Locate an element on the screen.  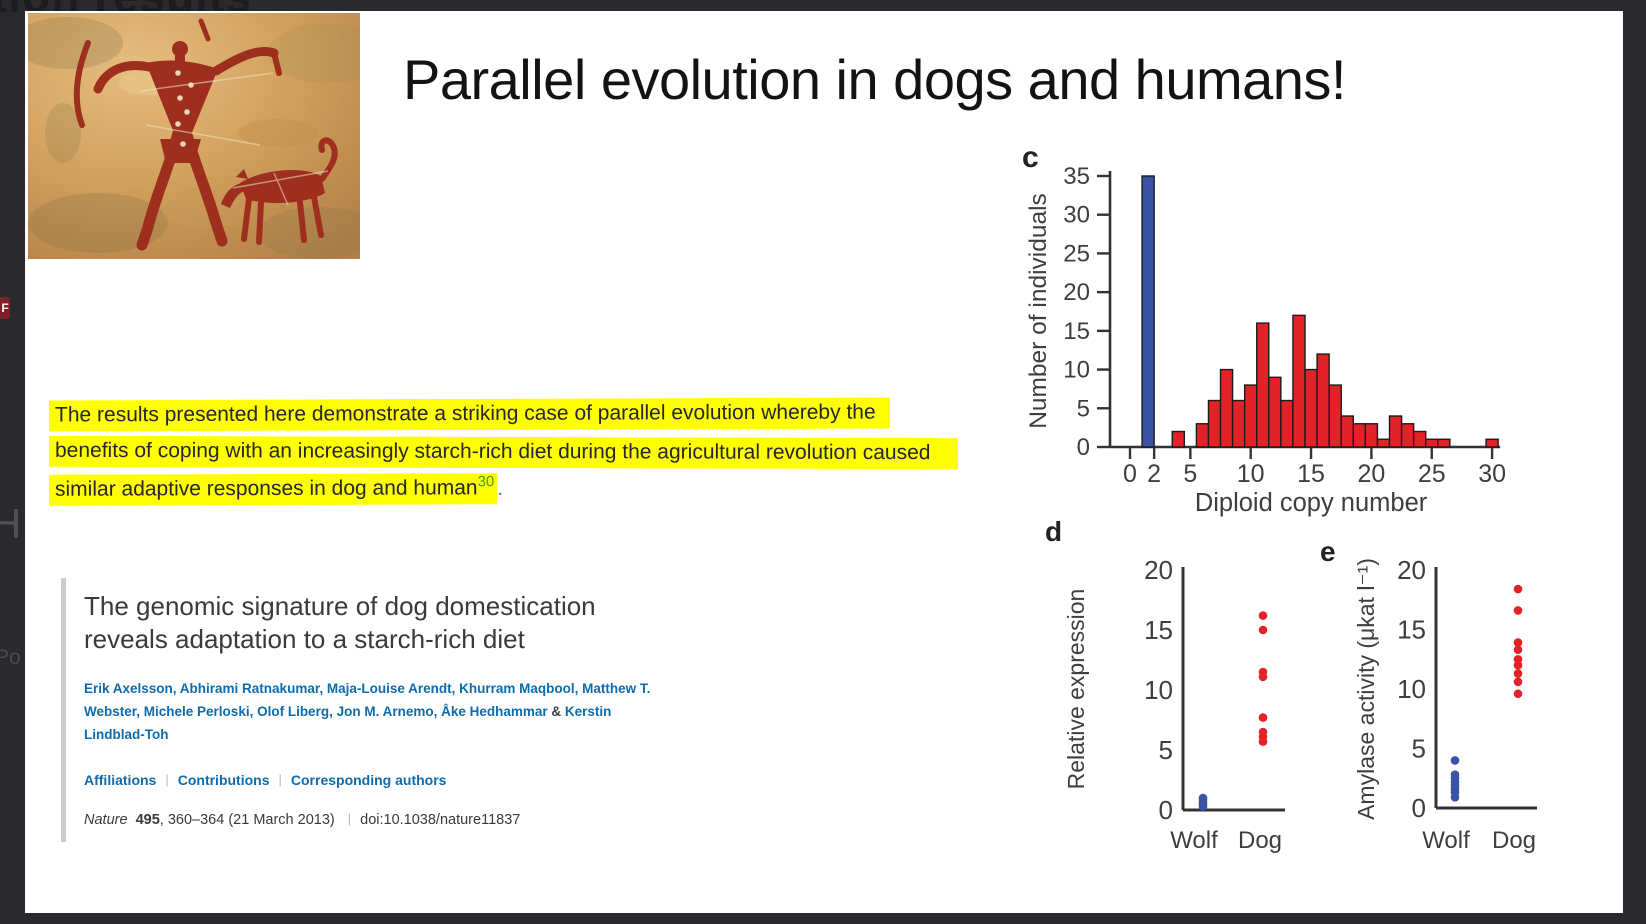
svg-text: Amylase activity (μkat l⁻¹) is located at coordinates (1366, 689).